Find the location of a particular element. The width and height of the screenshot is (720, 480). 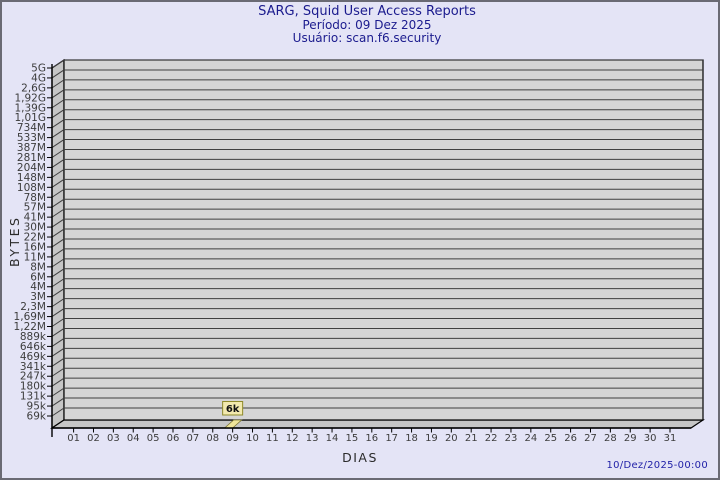

x-tick-label: 07 is located at coordinates (193, 438).